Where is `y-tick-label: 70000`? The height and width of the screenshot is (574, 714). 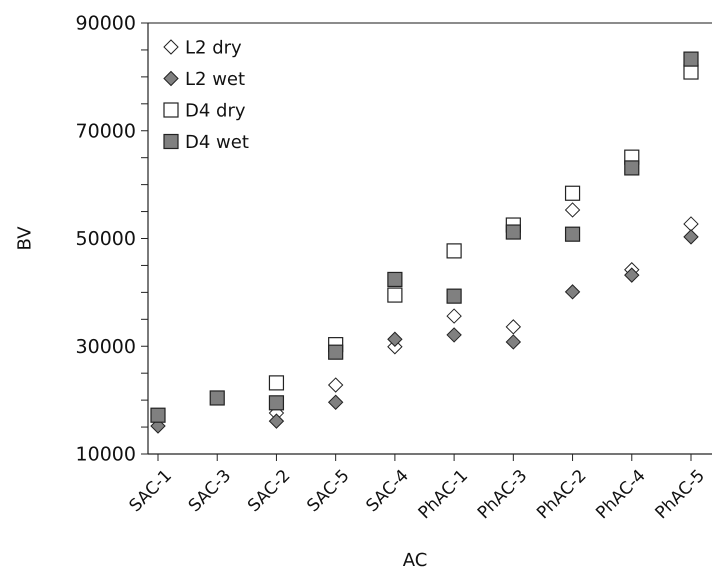 y-tick-label: 70000 is located at coordinates (106, 131).